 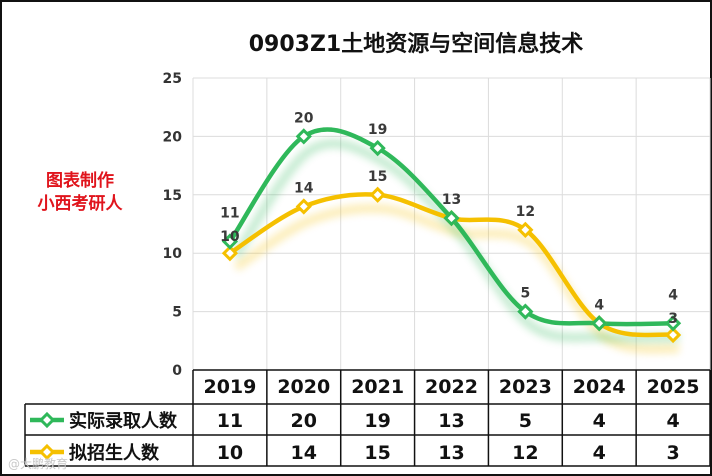 What do you see at coordinates (525, 387) in the screenshot?
I see `x-tick-label: 2023` at bounding box center [525, 387].